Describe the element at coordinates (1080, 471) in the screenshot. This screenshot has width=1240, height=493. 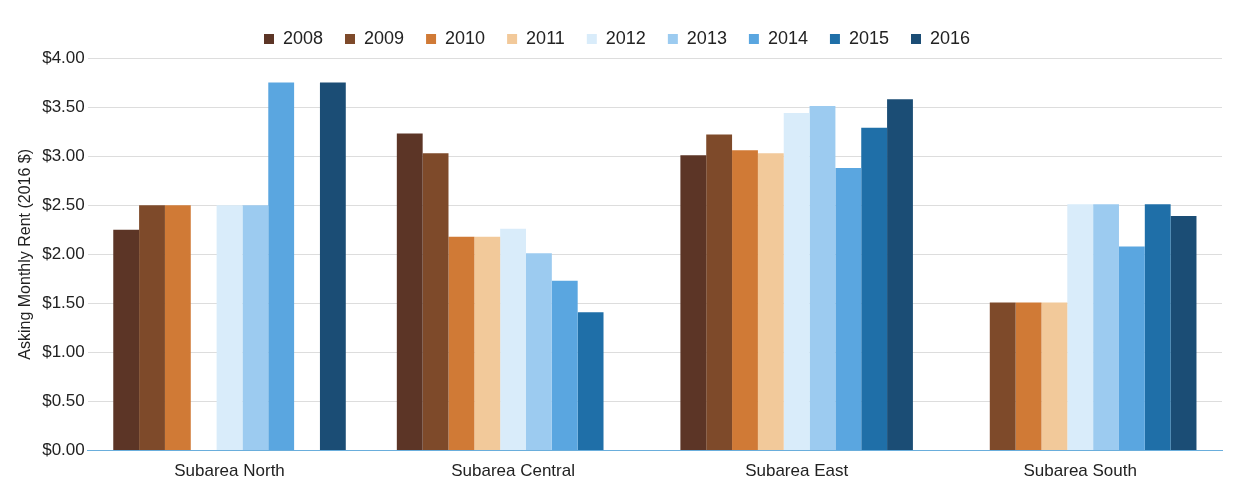
I see `x-tick-label: Subarea South` at that location.